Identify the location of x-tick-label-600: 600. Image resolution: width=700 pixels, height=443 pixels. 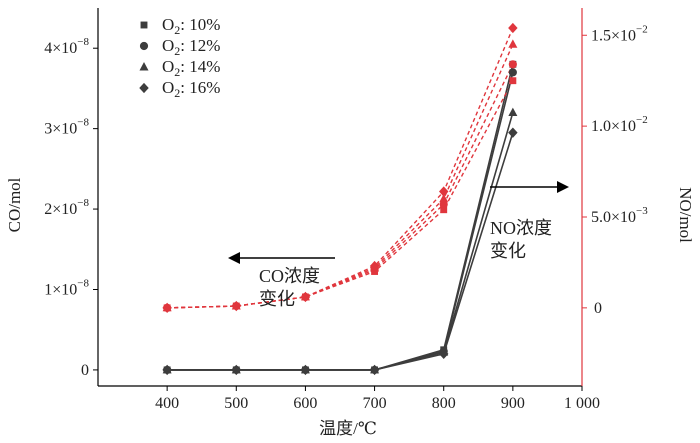
(305, 403).